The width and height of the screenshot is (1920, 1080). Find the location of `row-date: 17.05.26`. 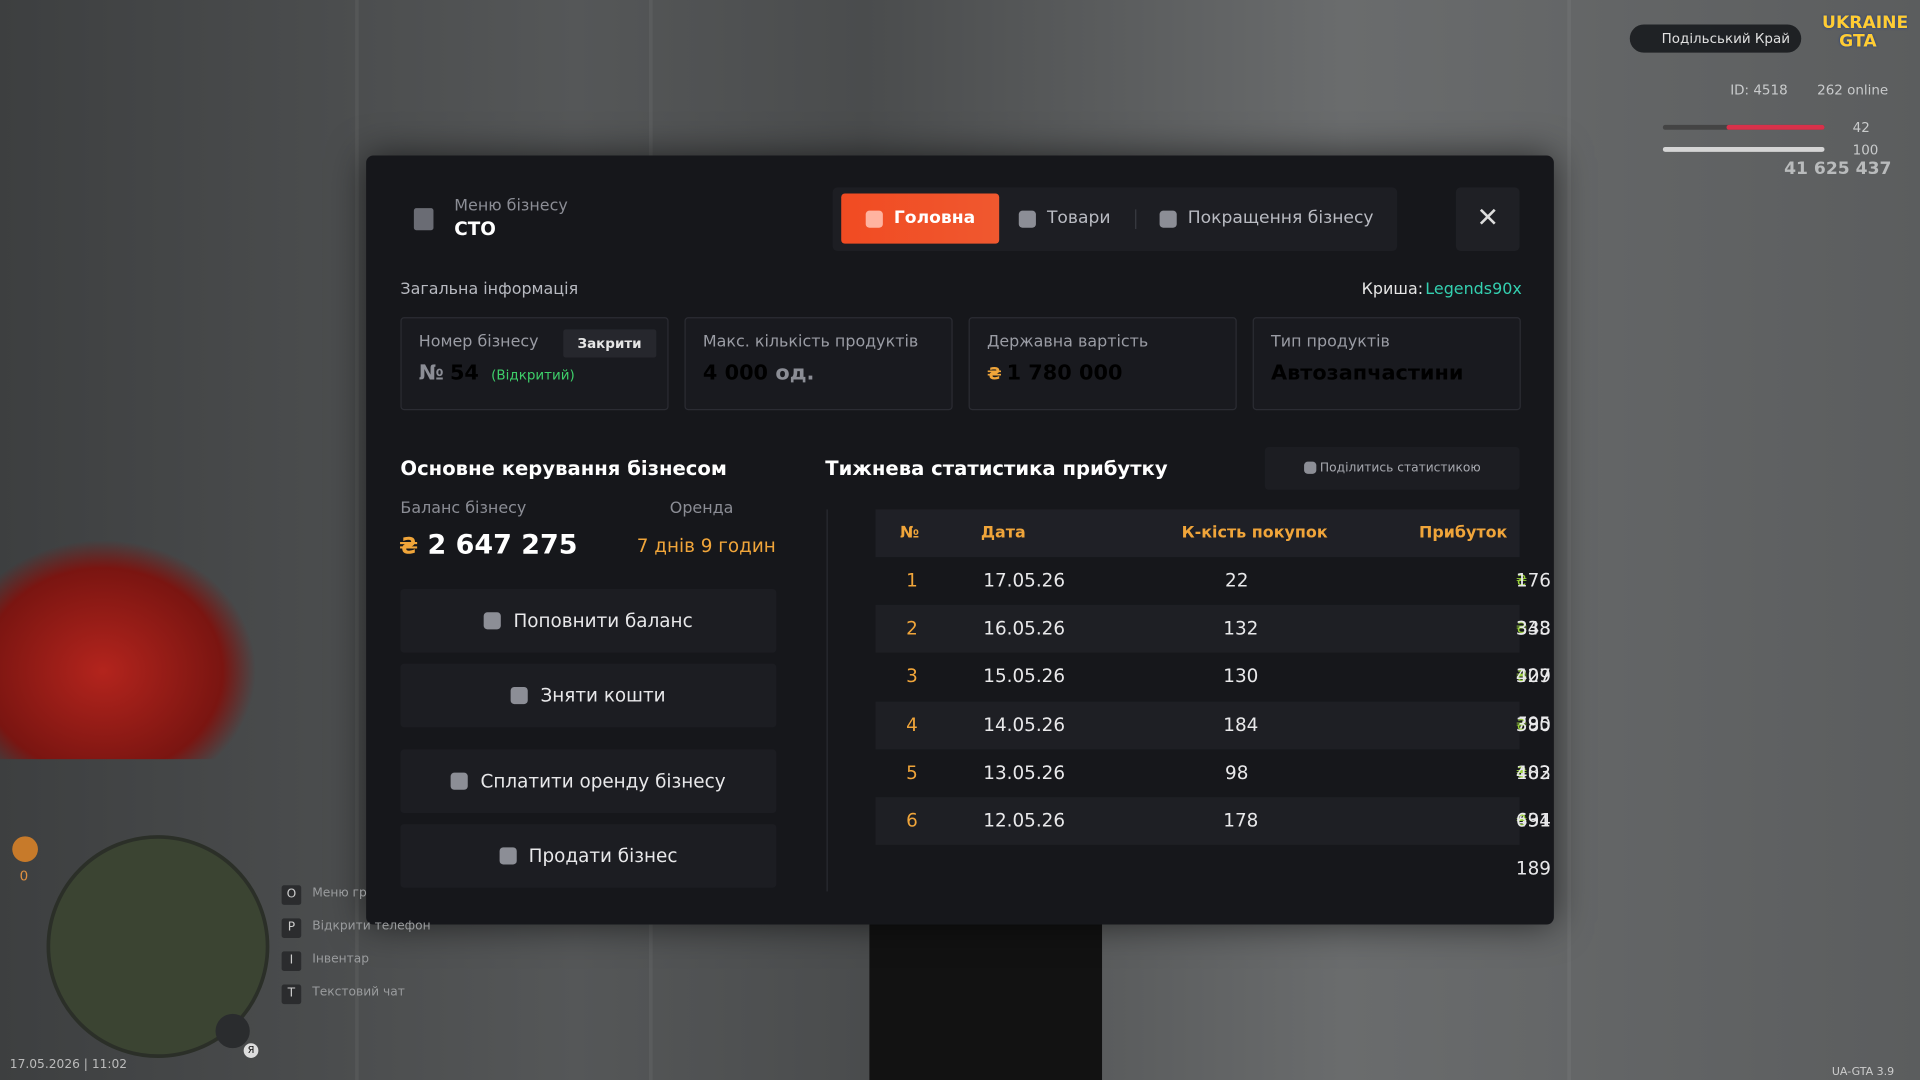

row-date: 17.05.26 is located at coordinates (1024, 580).